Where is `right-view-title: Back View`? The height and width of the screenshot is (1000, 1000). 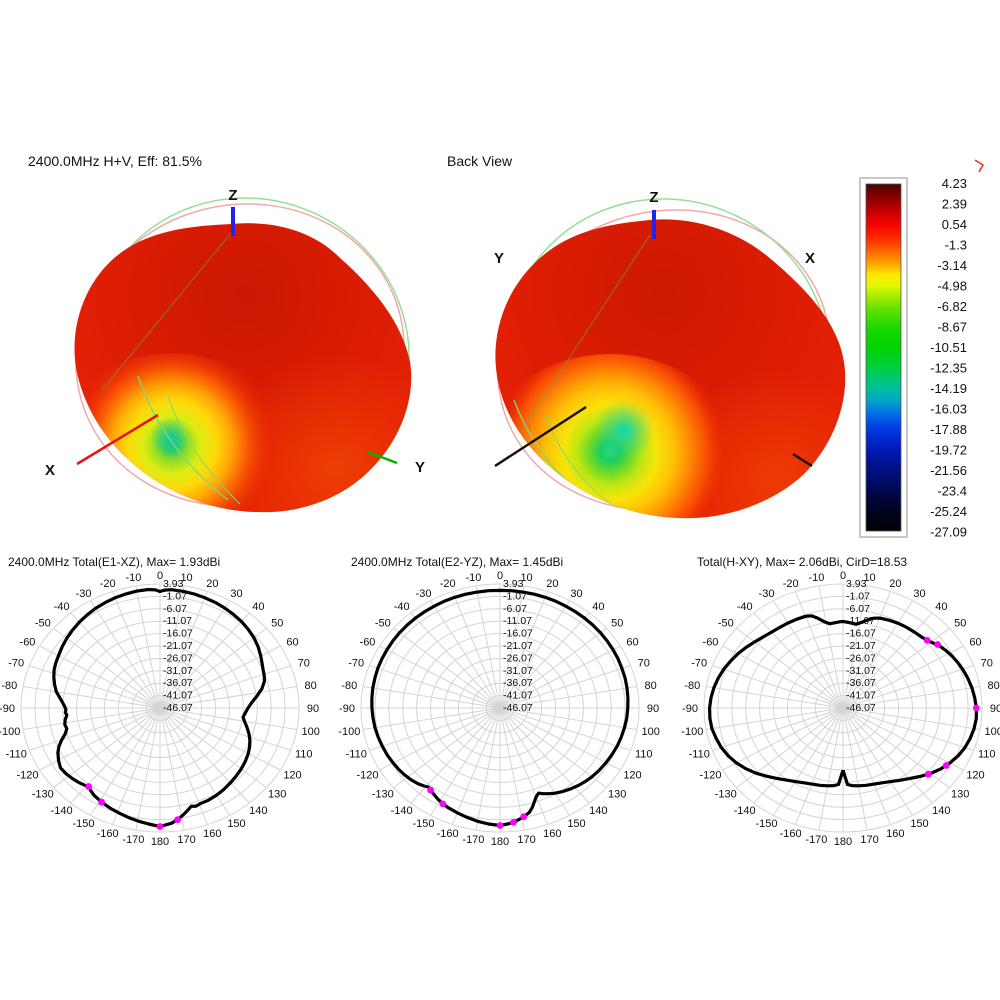 right-view-title: Back View is located at coordinates (480, 161).